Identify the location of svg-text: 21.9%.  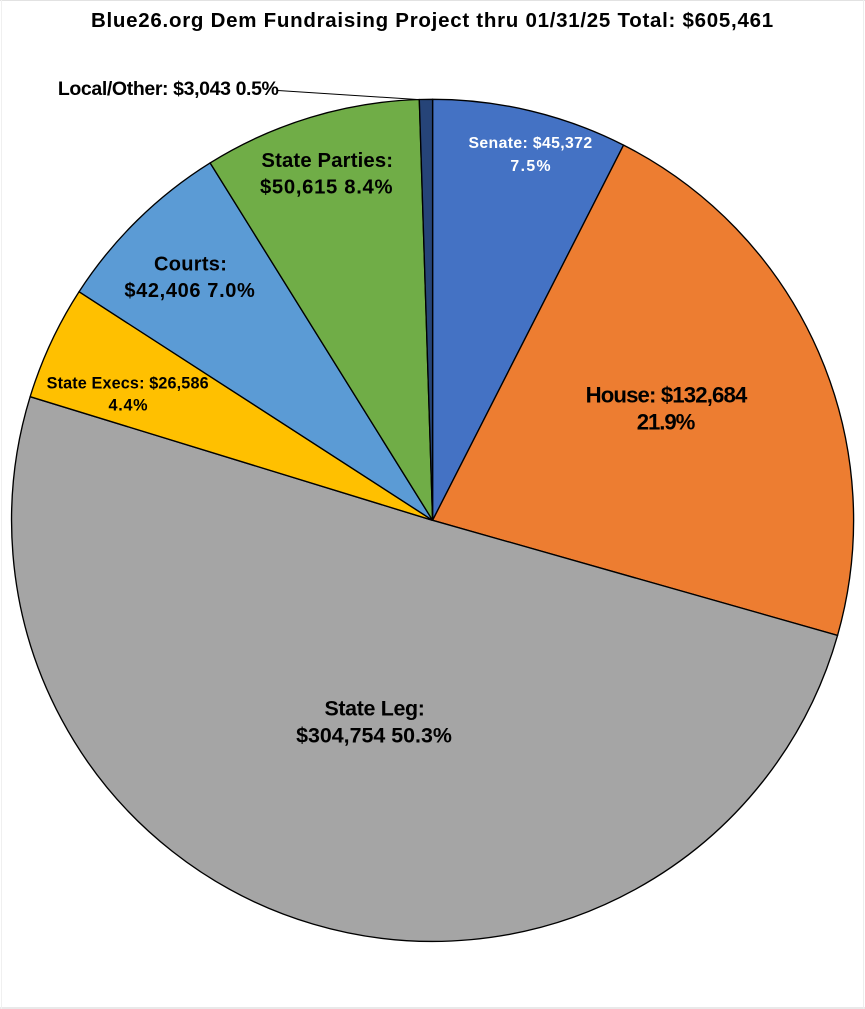
(666, 422).